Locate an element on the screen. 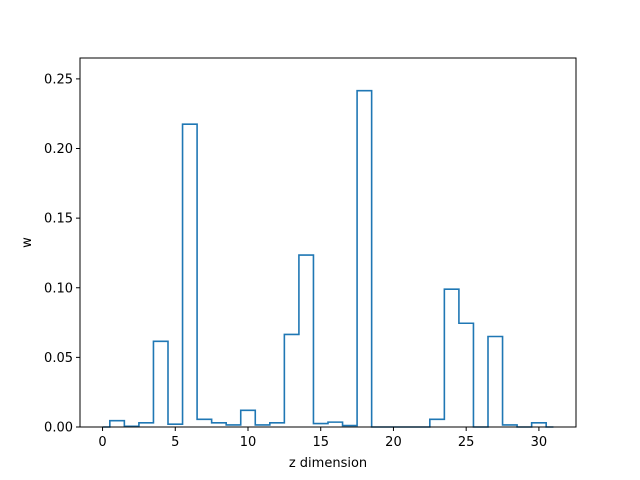 The image size is (640, 480). y-axis: 0.00 0.05 0.10 0.15 0.20 0.25 is located at coordinates (62, 254).